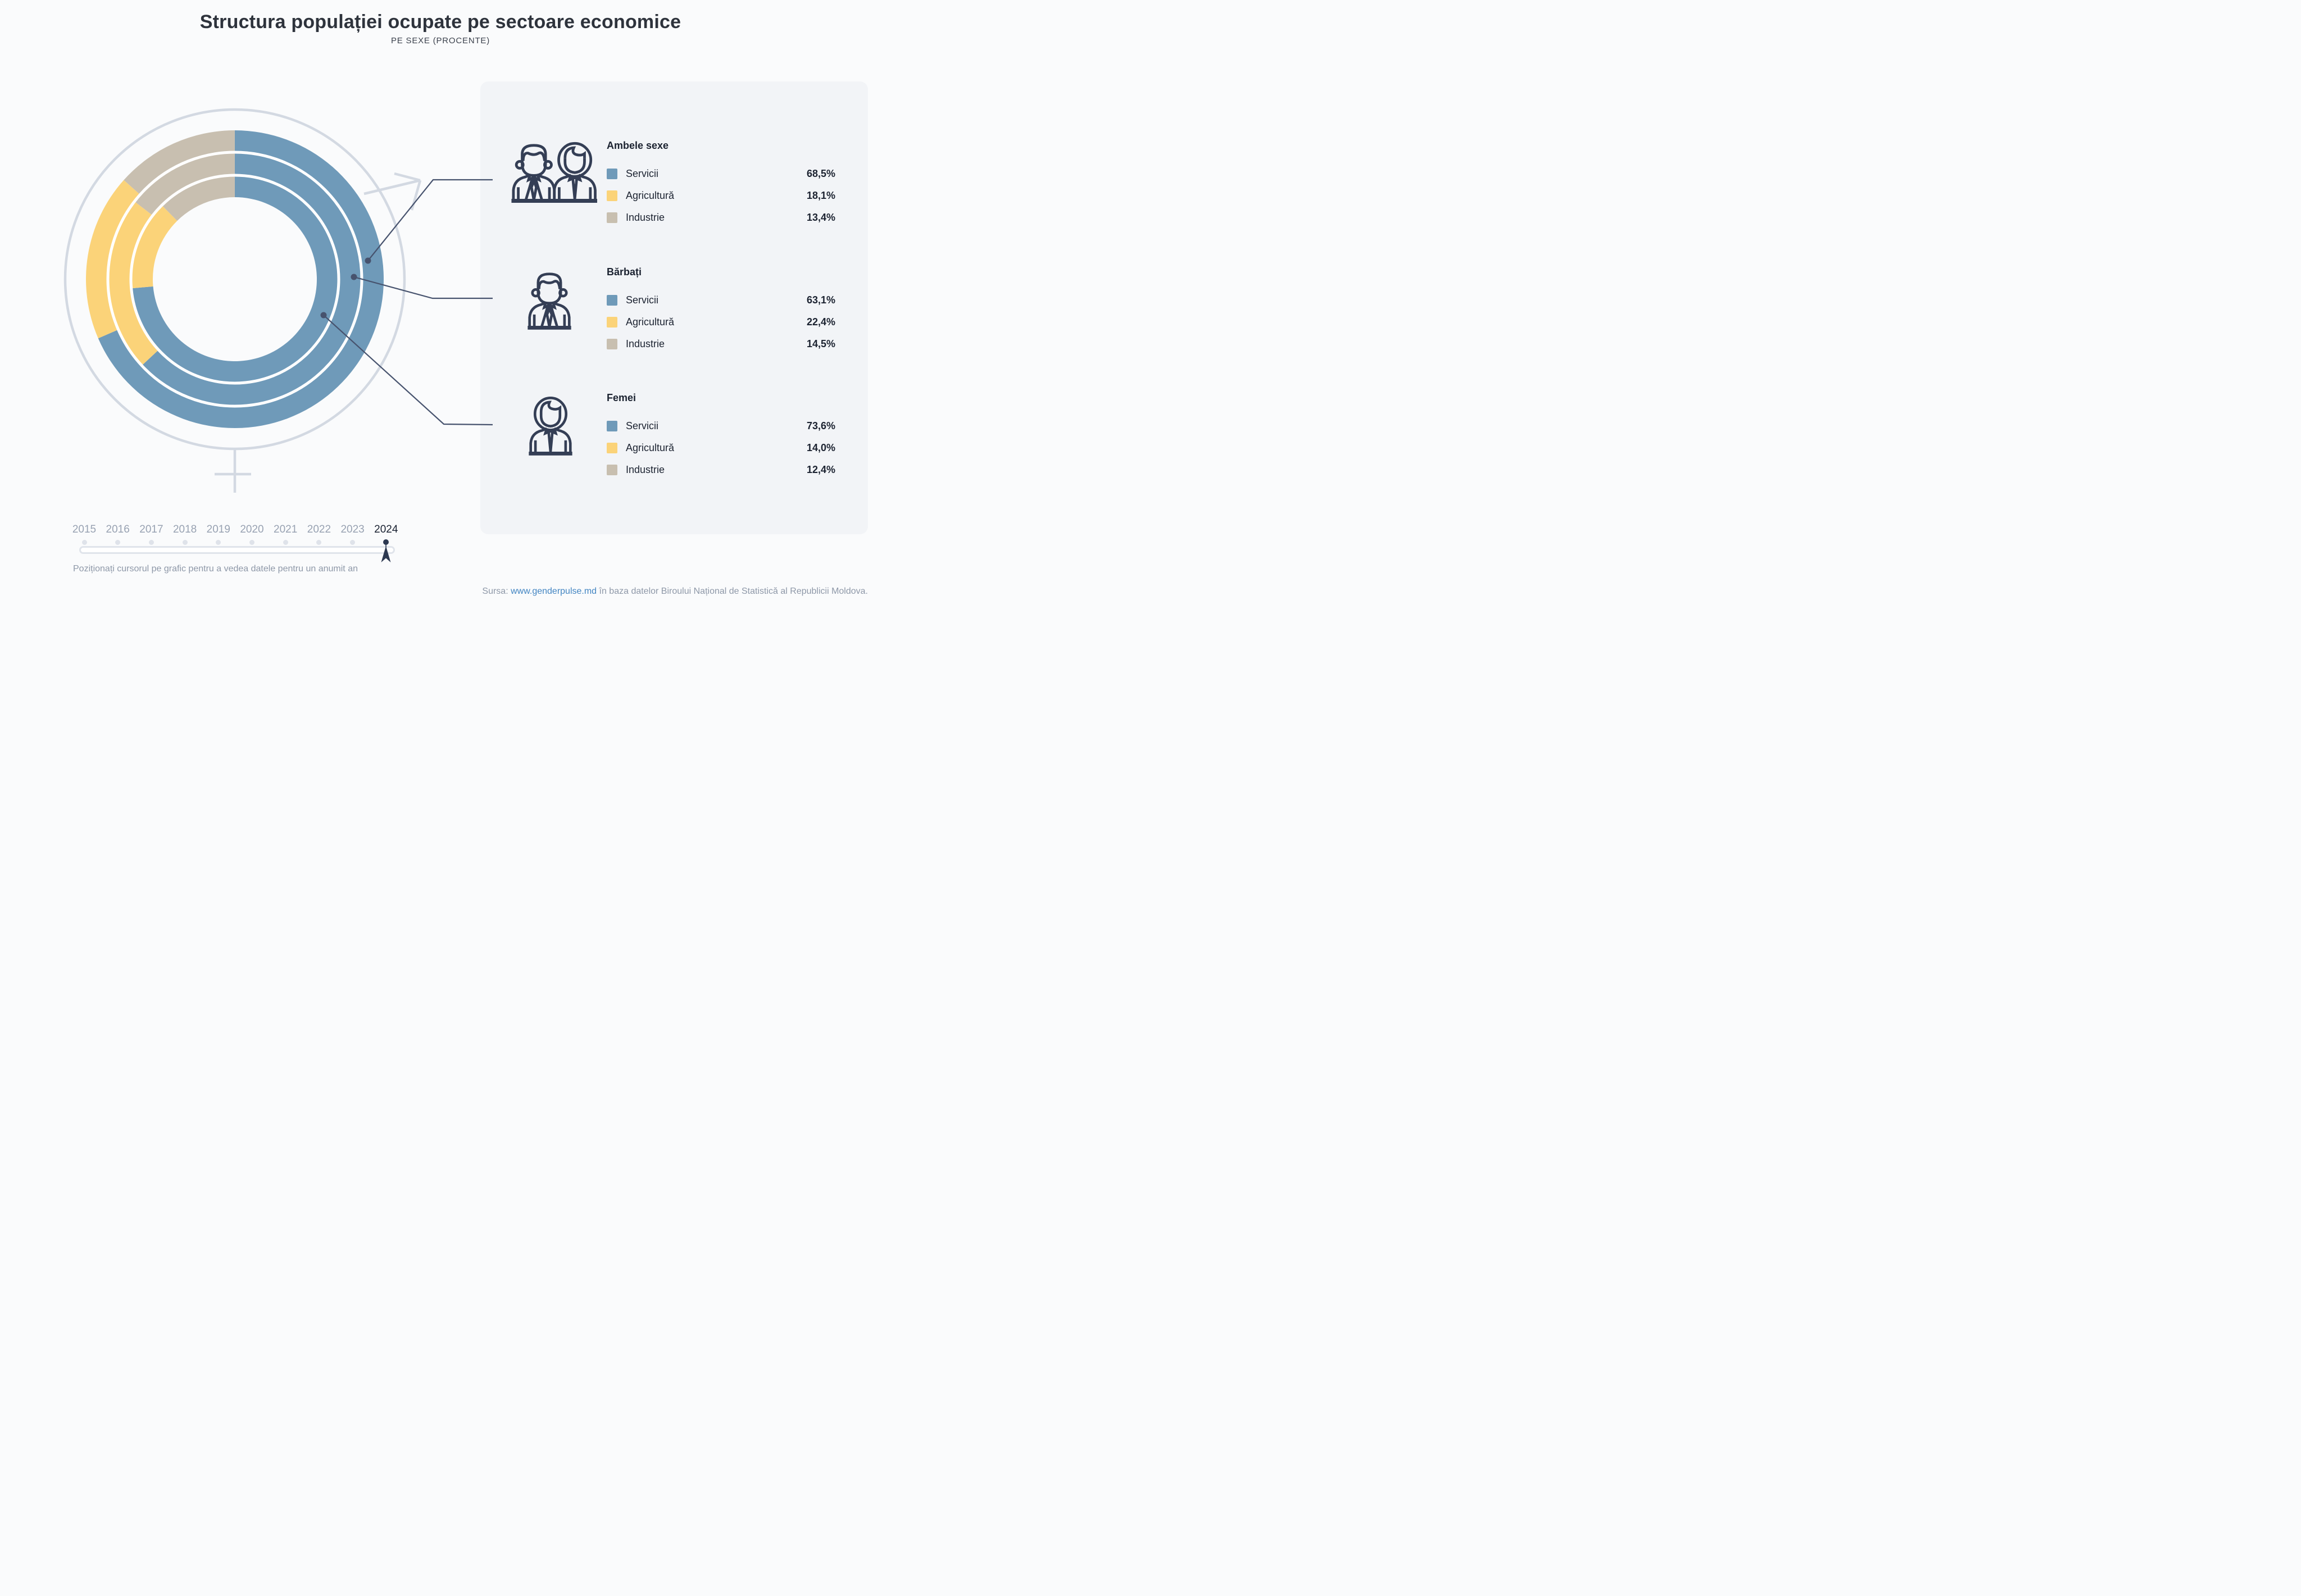 This screenshot has height=1596, width=2301. I want to click on year-label-2015: 2015, so click(84, 529).